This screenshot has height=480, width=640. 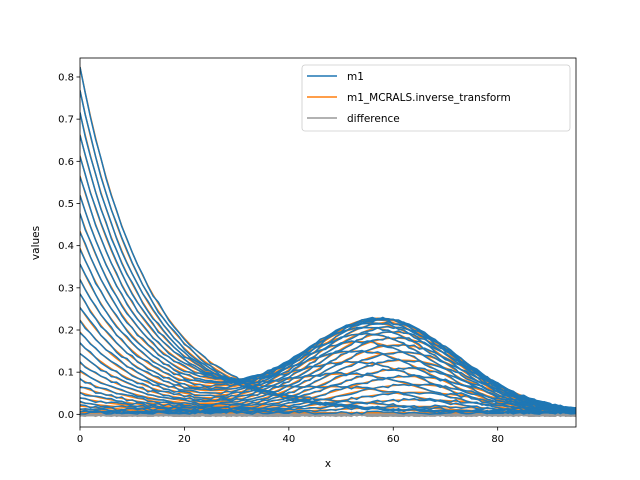 I want to click on x-tick-label: 80, so click(x=497, y=439).